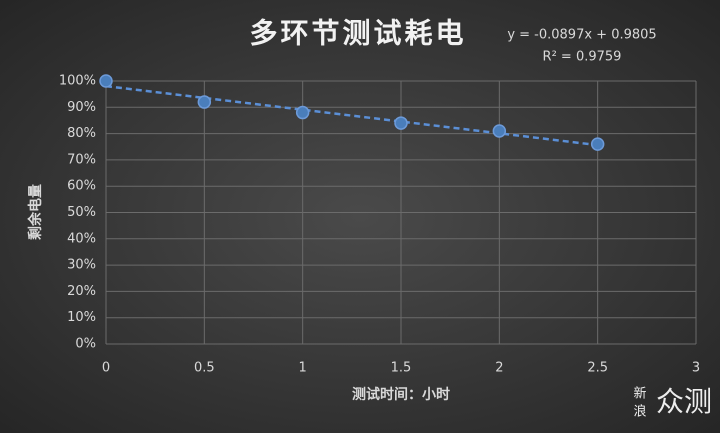  Describe the element at coordinates (81, 186) in the screenshot. I see `y-tick-label: 60%` at that location.